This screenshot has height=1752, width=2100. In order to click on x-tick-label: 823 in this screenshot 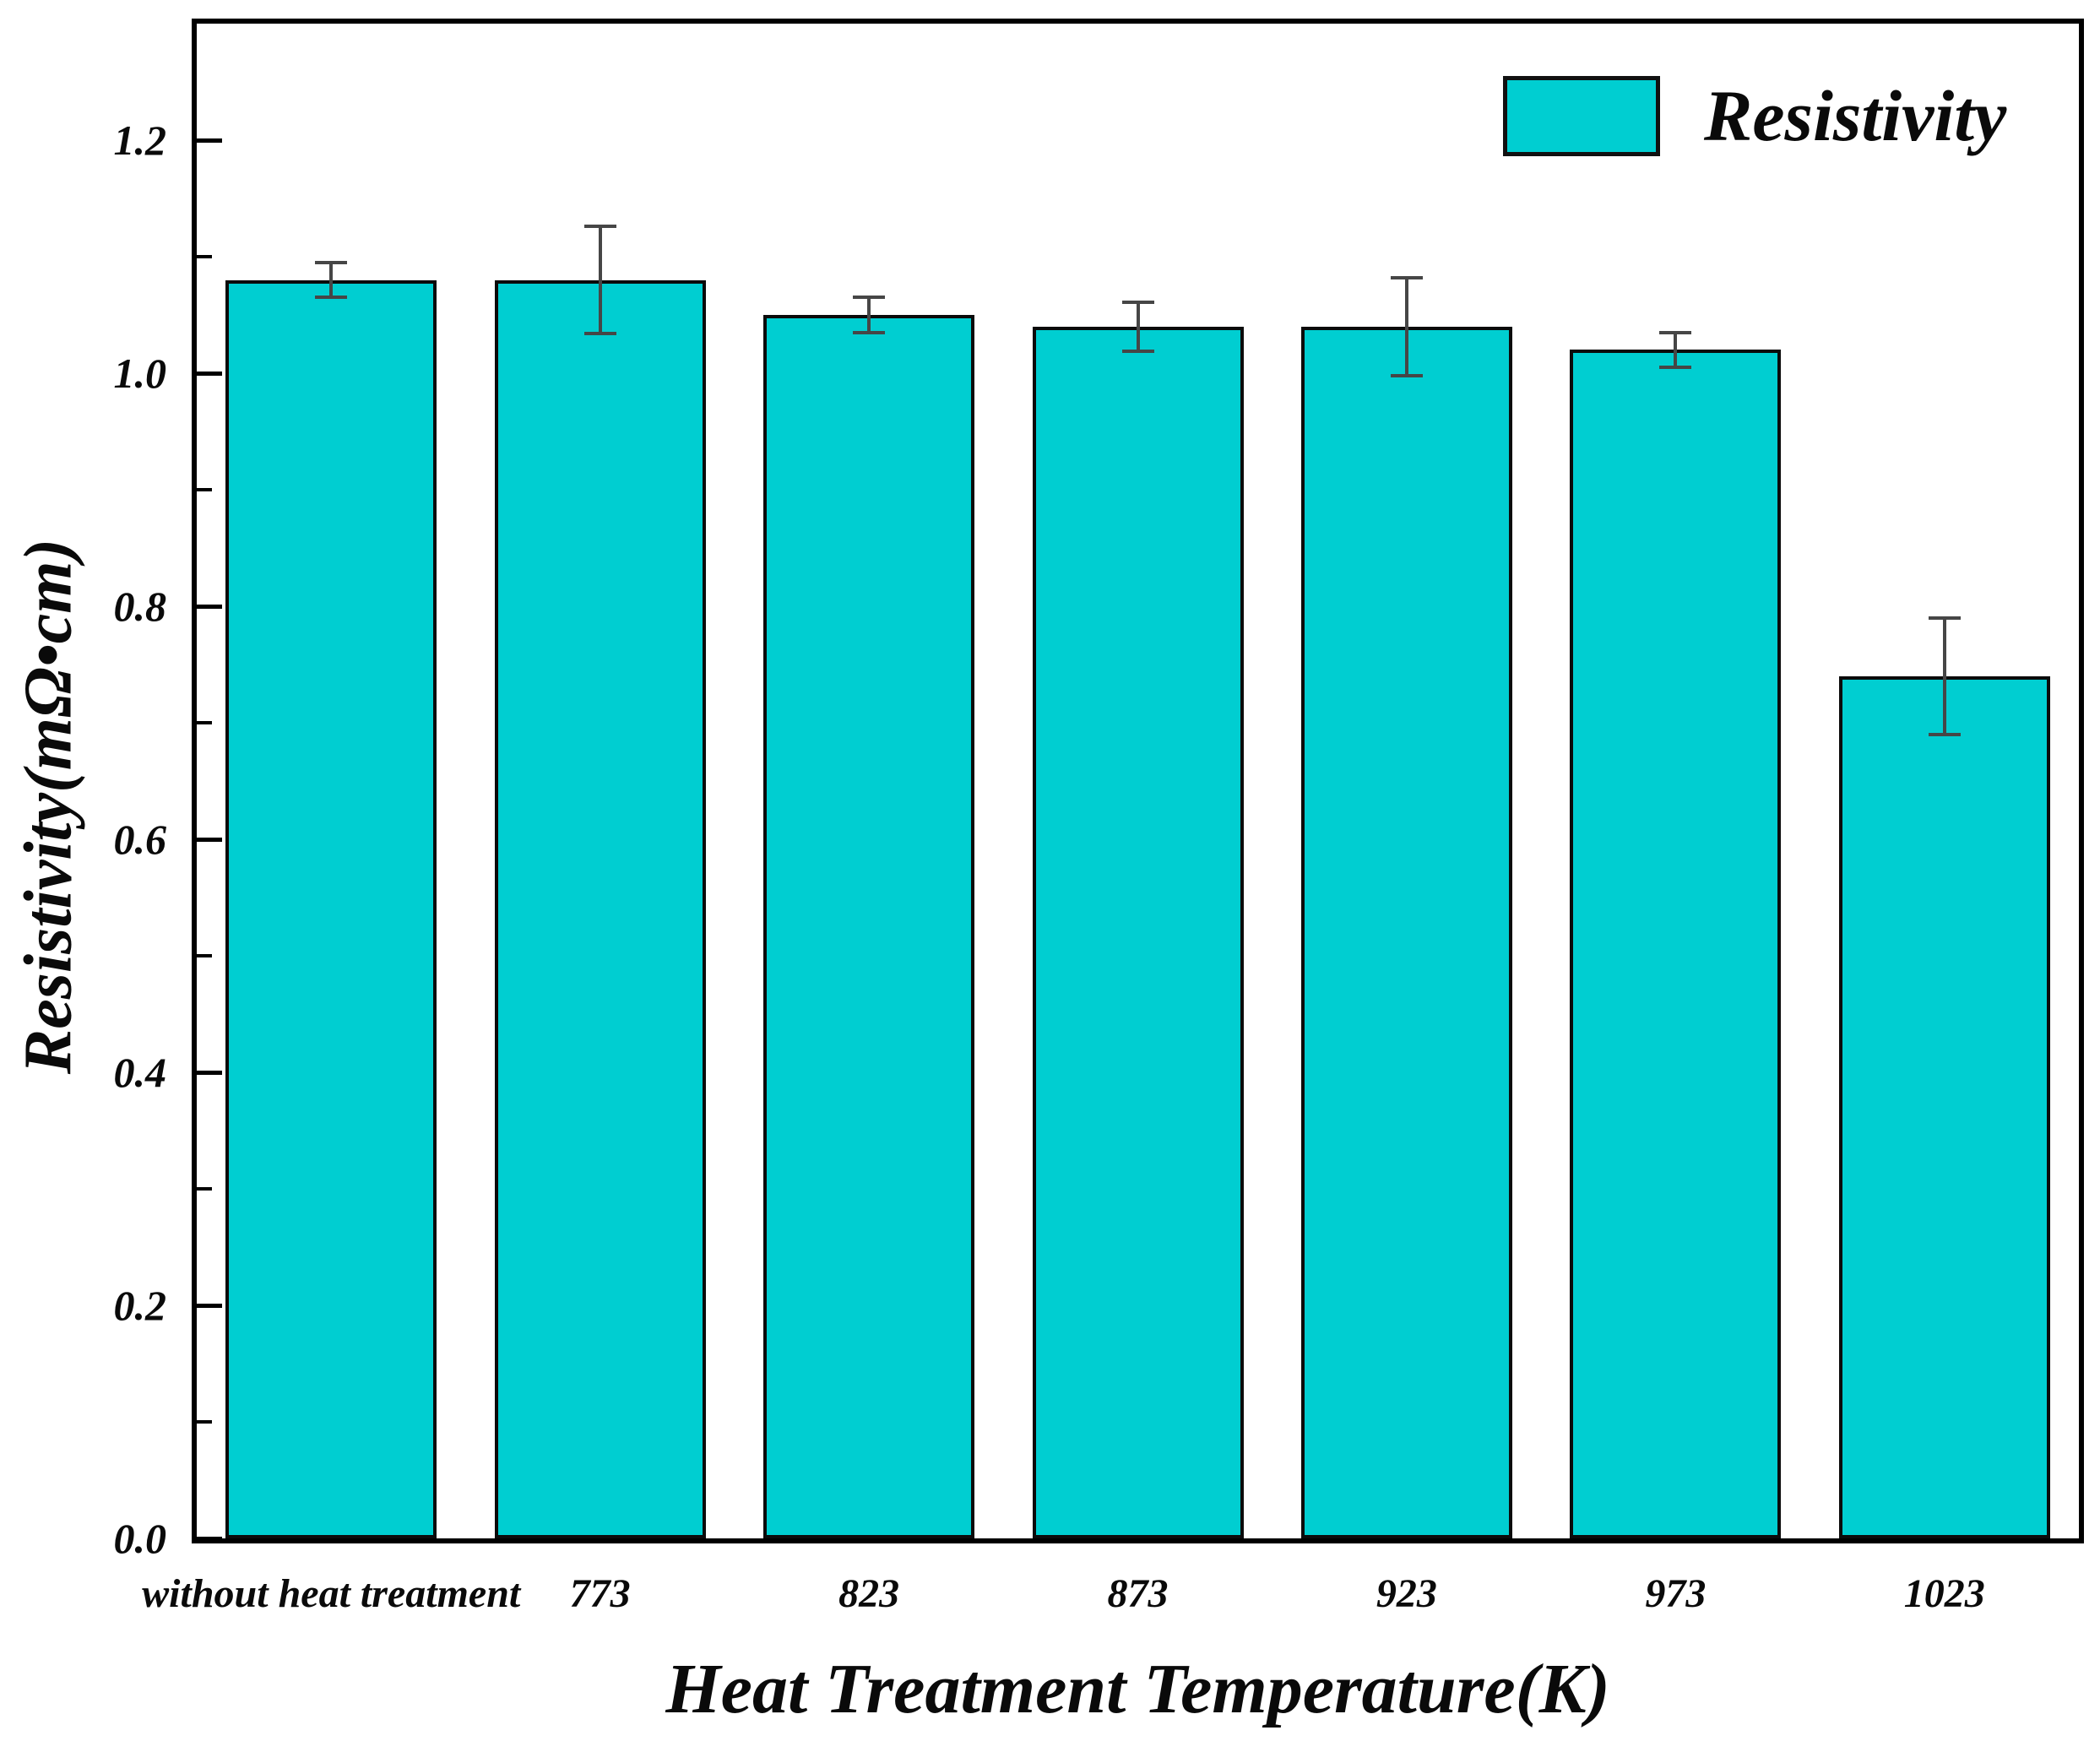, I will do `click(869, 1593)`.